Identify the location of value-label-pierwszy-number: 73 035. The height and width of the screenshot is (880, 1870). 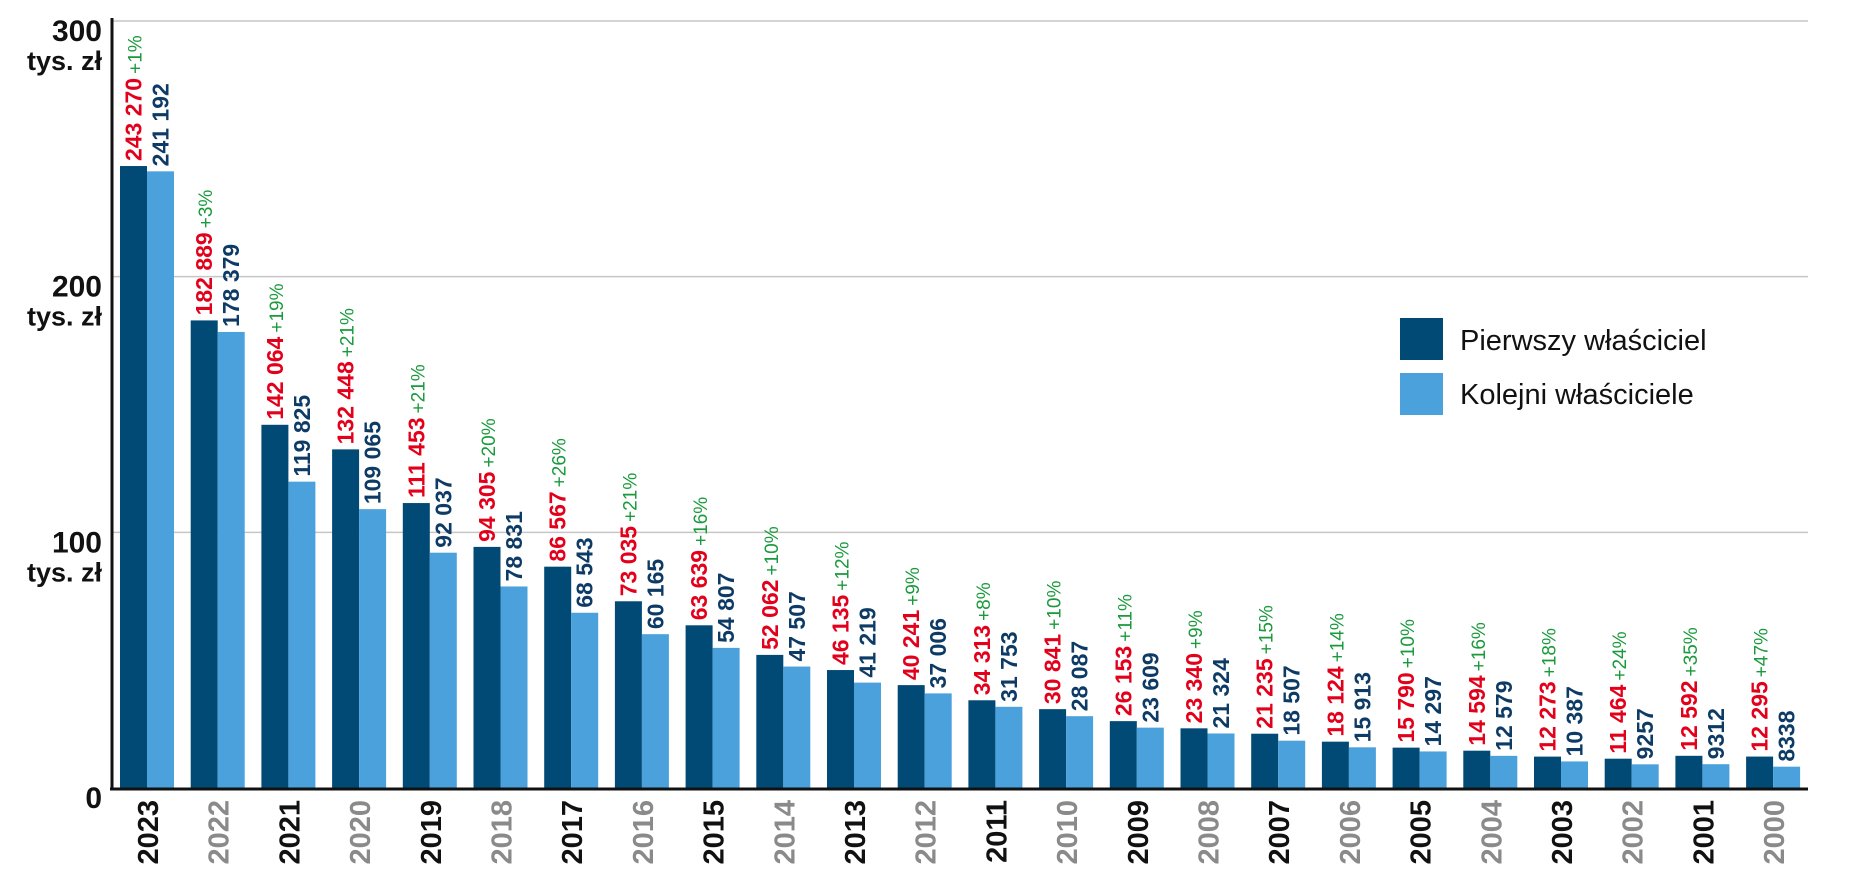
(628, 561).